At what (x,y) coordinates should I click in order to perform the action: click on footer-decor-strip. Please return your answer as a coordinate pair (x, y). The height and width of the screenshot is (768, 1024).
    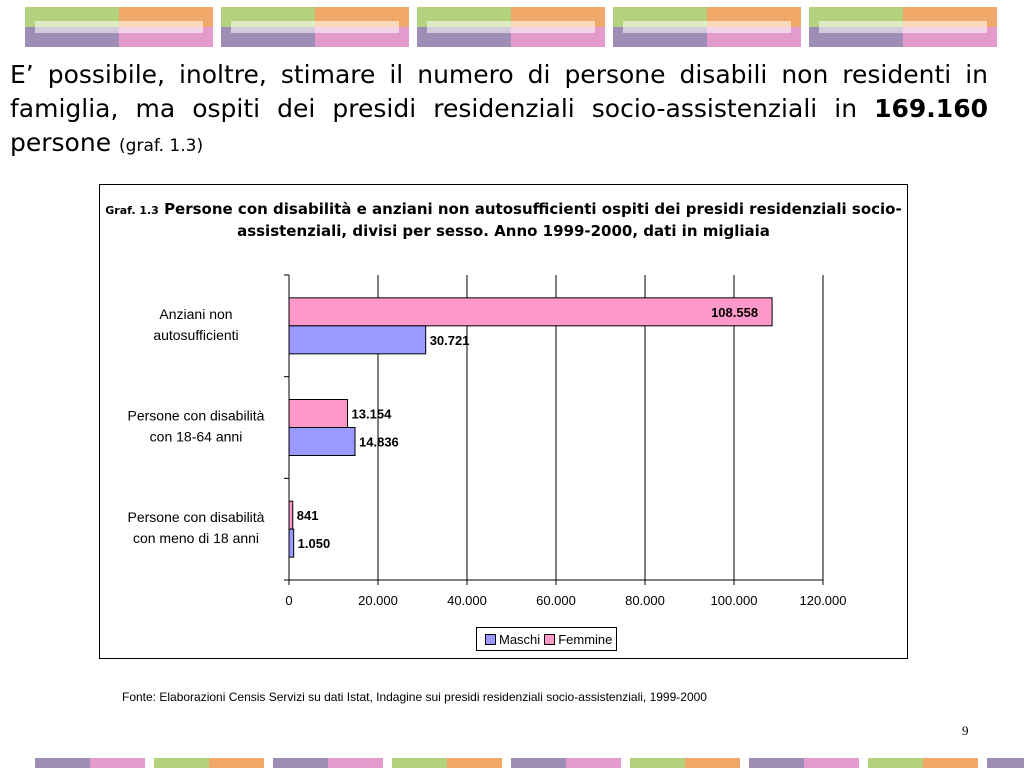
    Looking at the image, I should click on (512, 763).